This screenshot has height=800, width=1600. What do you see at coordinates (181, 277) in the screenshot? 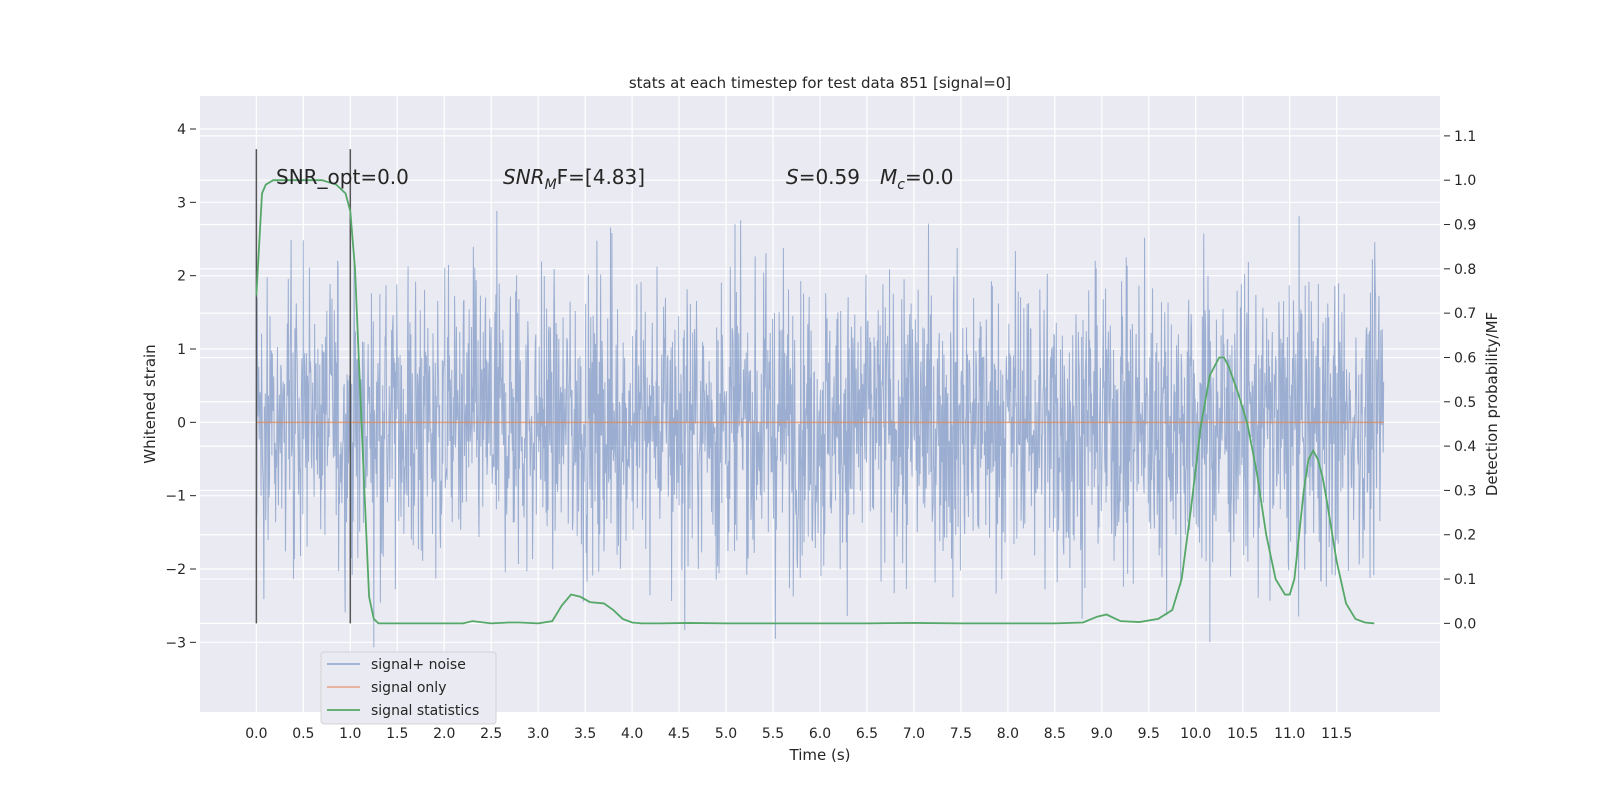
I see `y-tick-label: 2` at bounding box center [181, 277].